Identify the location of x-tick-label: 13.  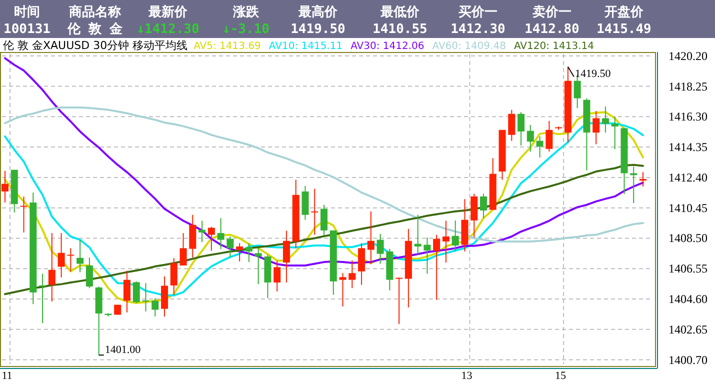
(467, 376).